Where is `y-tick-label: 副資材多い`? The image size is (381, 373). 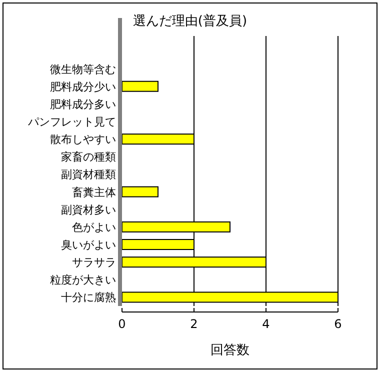
y-tick-label: 副資材多い is located at coordinates (88, 209).